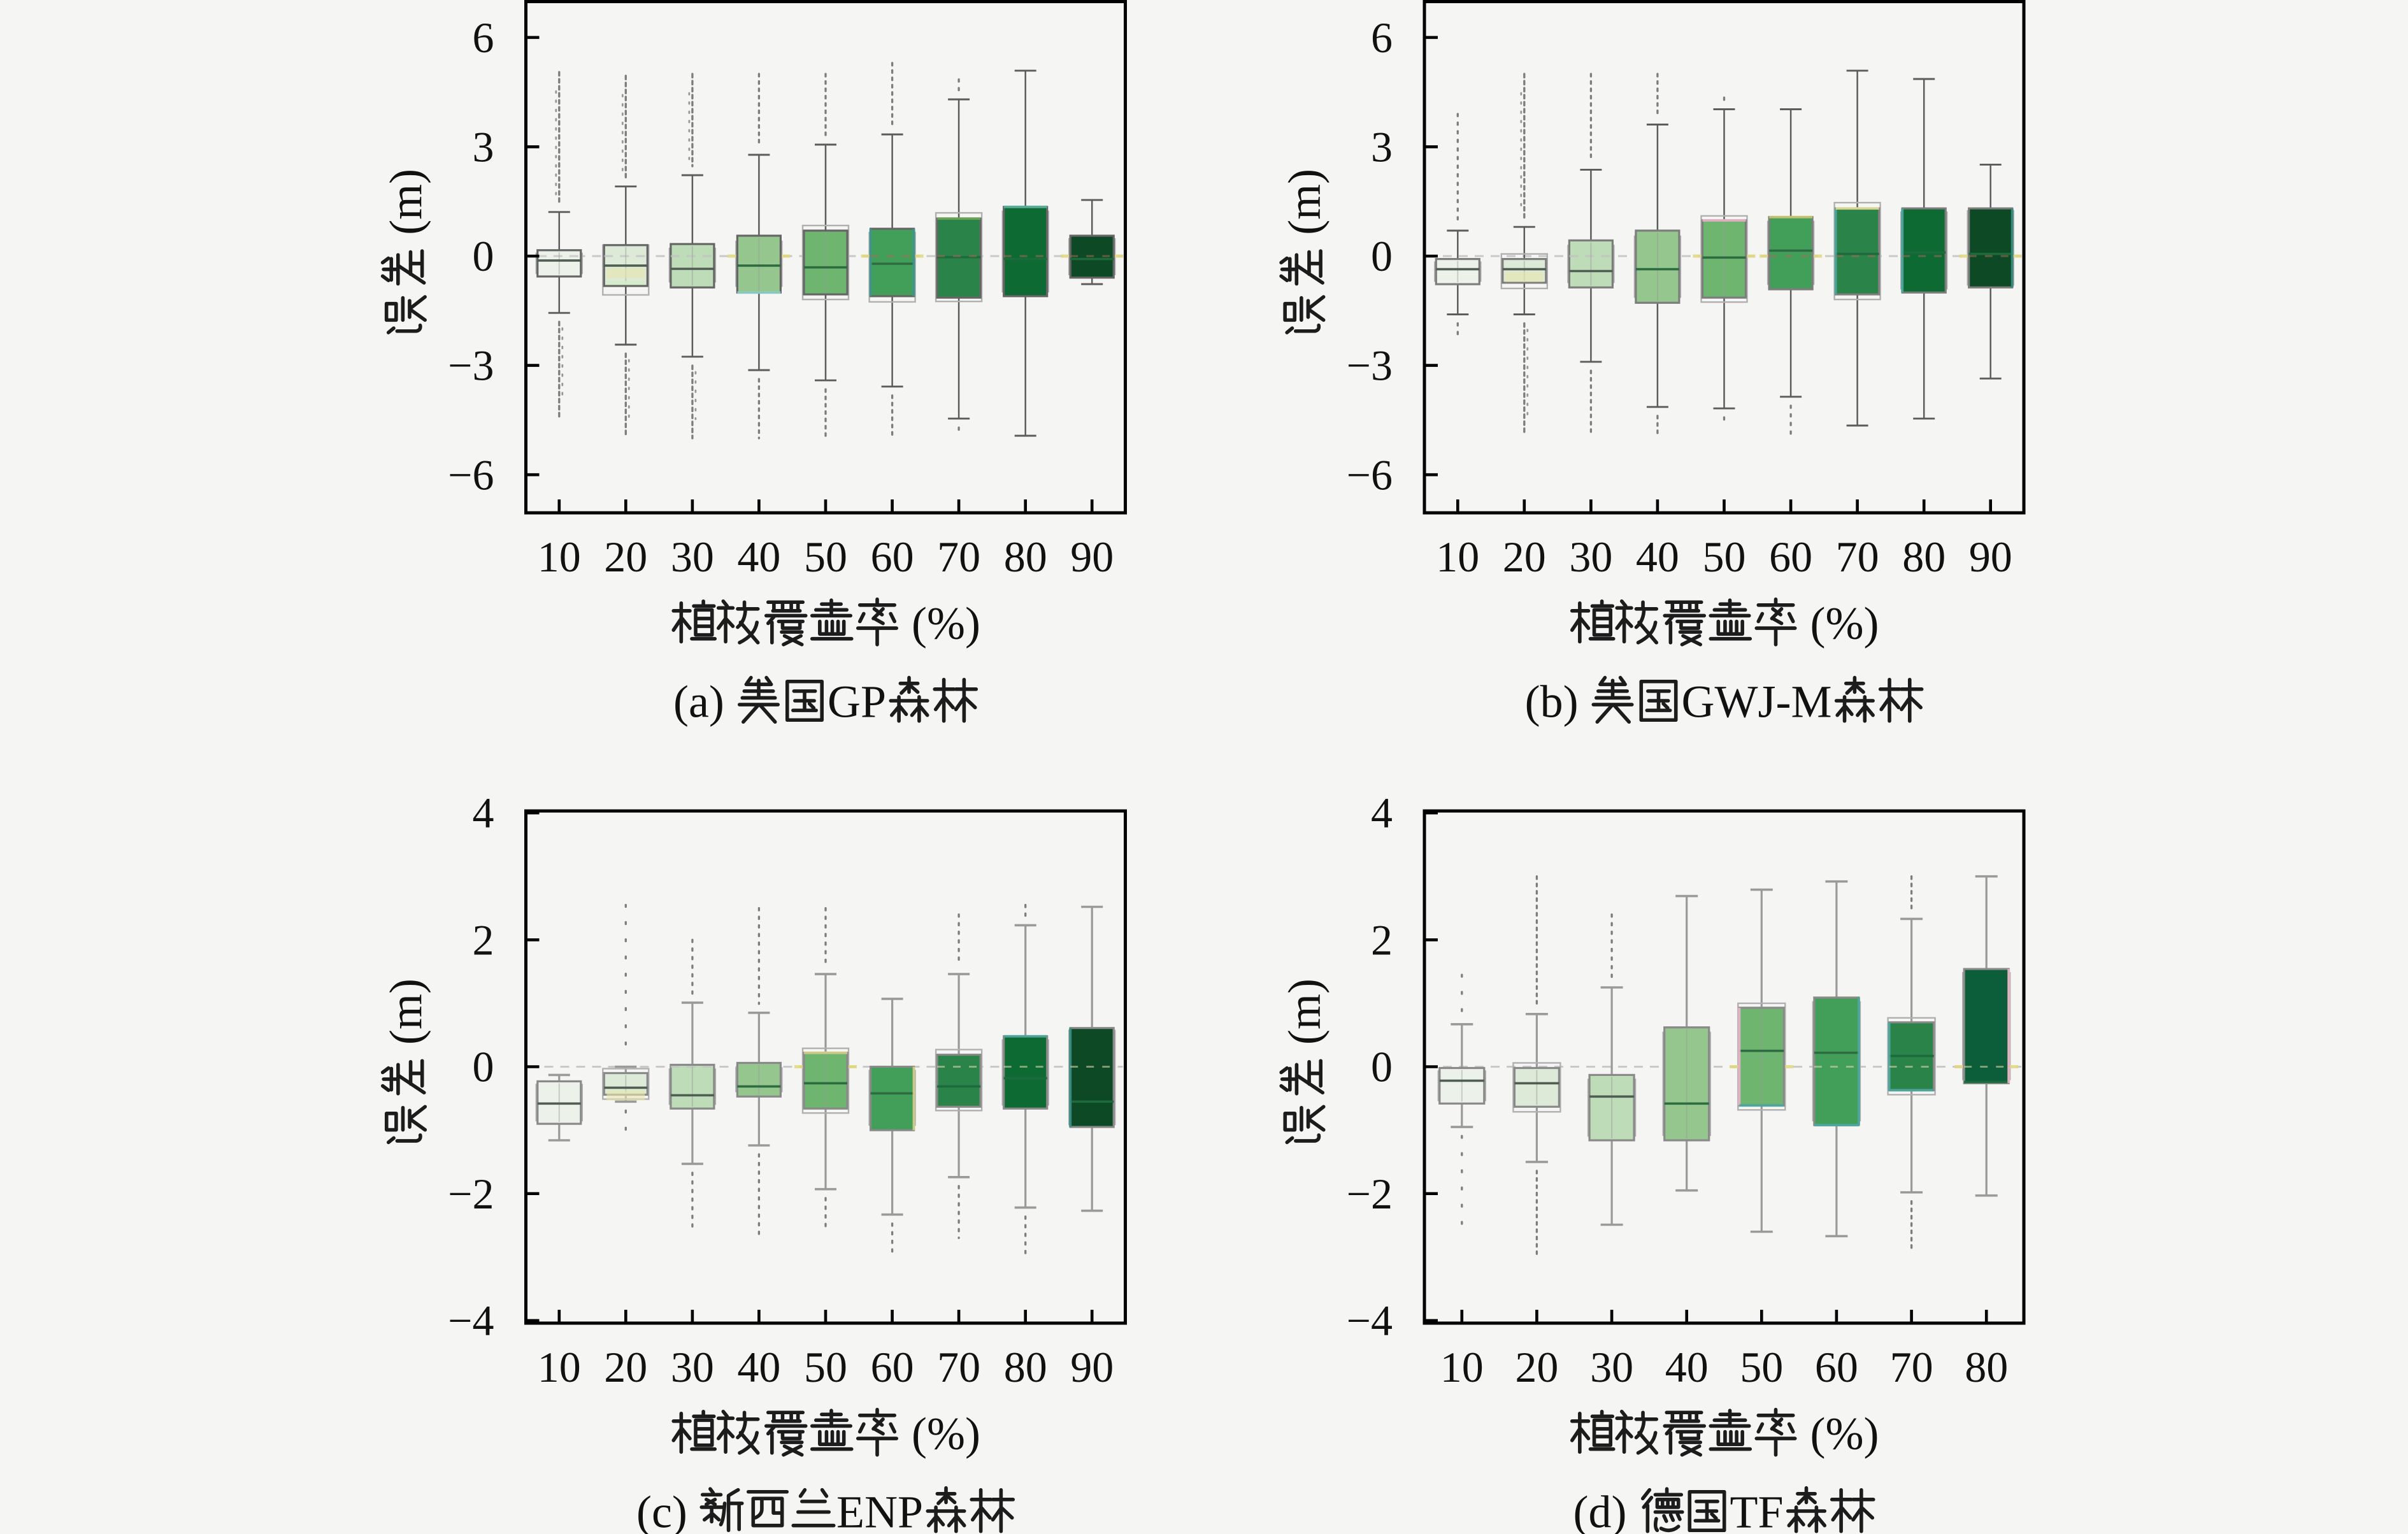 The height and width of the screenshot is (1534, 2408). Describe the element at coordinates (1557, 702) in the screenshot. I see `svg-text: (b)` at that location.